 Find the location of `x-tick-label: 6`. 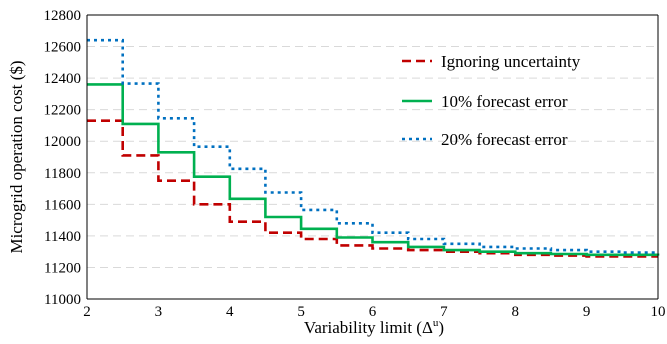

x-tick-label: 6 is located at coordinates (373, 312).